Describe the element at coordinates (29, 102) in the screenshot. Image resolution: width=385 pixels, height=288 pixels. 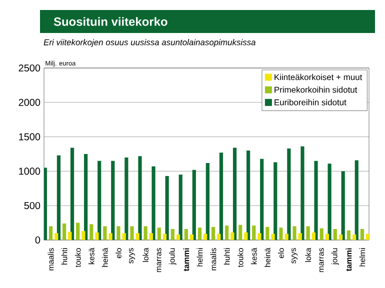
I see `y-tick-label: 2000` at that location.